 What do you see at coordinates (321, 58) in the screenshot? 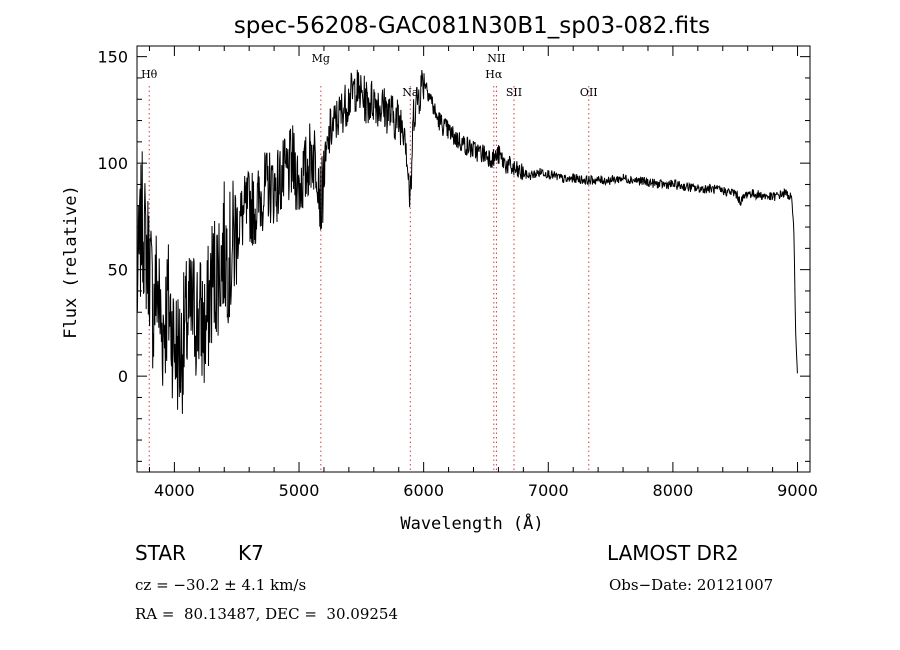
I see `line-marker-label: Mg` at bounding box center [321, 58].